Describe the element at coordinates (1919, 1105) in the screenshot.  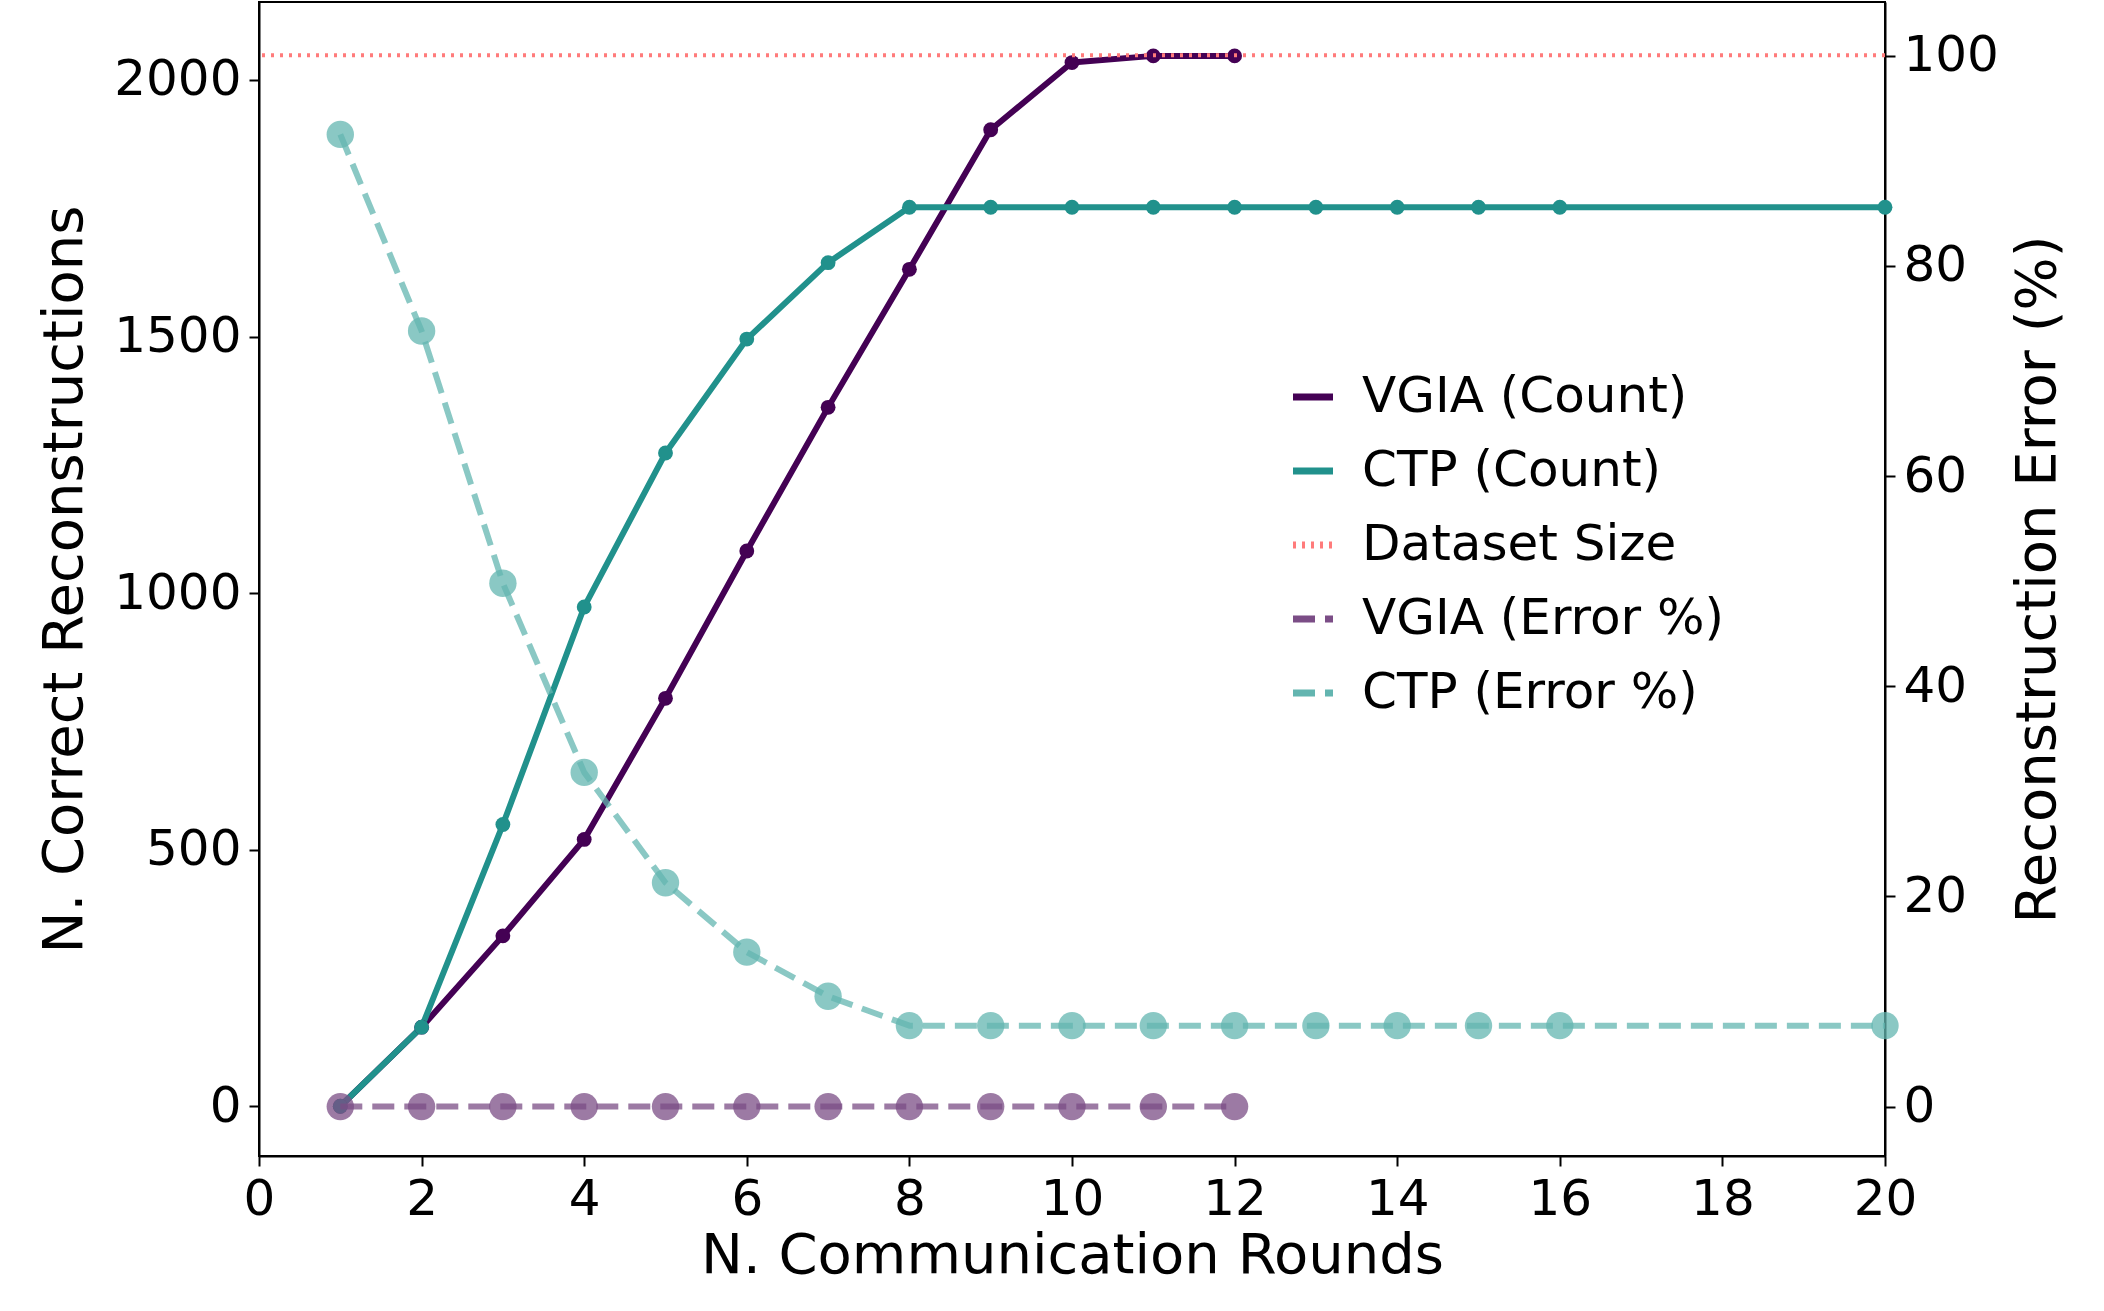
I see `y2-tick-label: 0` at that location.